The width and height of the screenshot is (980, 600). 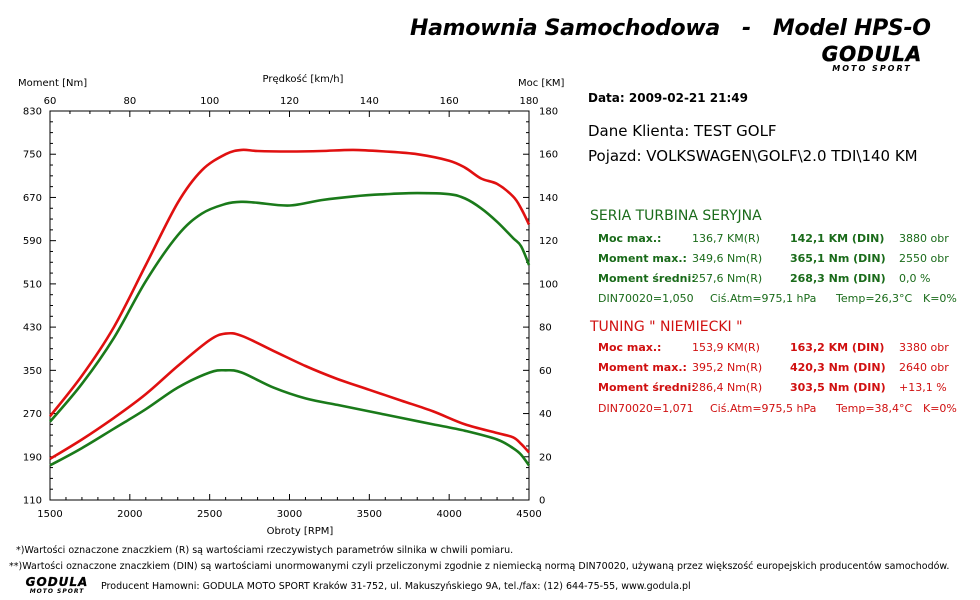 What do you see at coordinates (32, 457) in the screenshot?
I see `left-tick-label: 190` at bounding box center [32, 457].